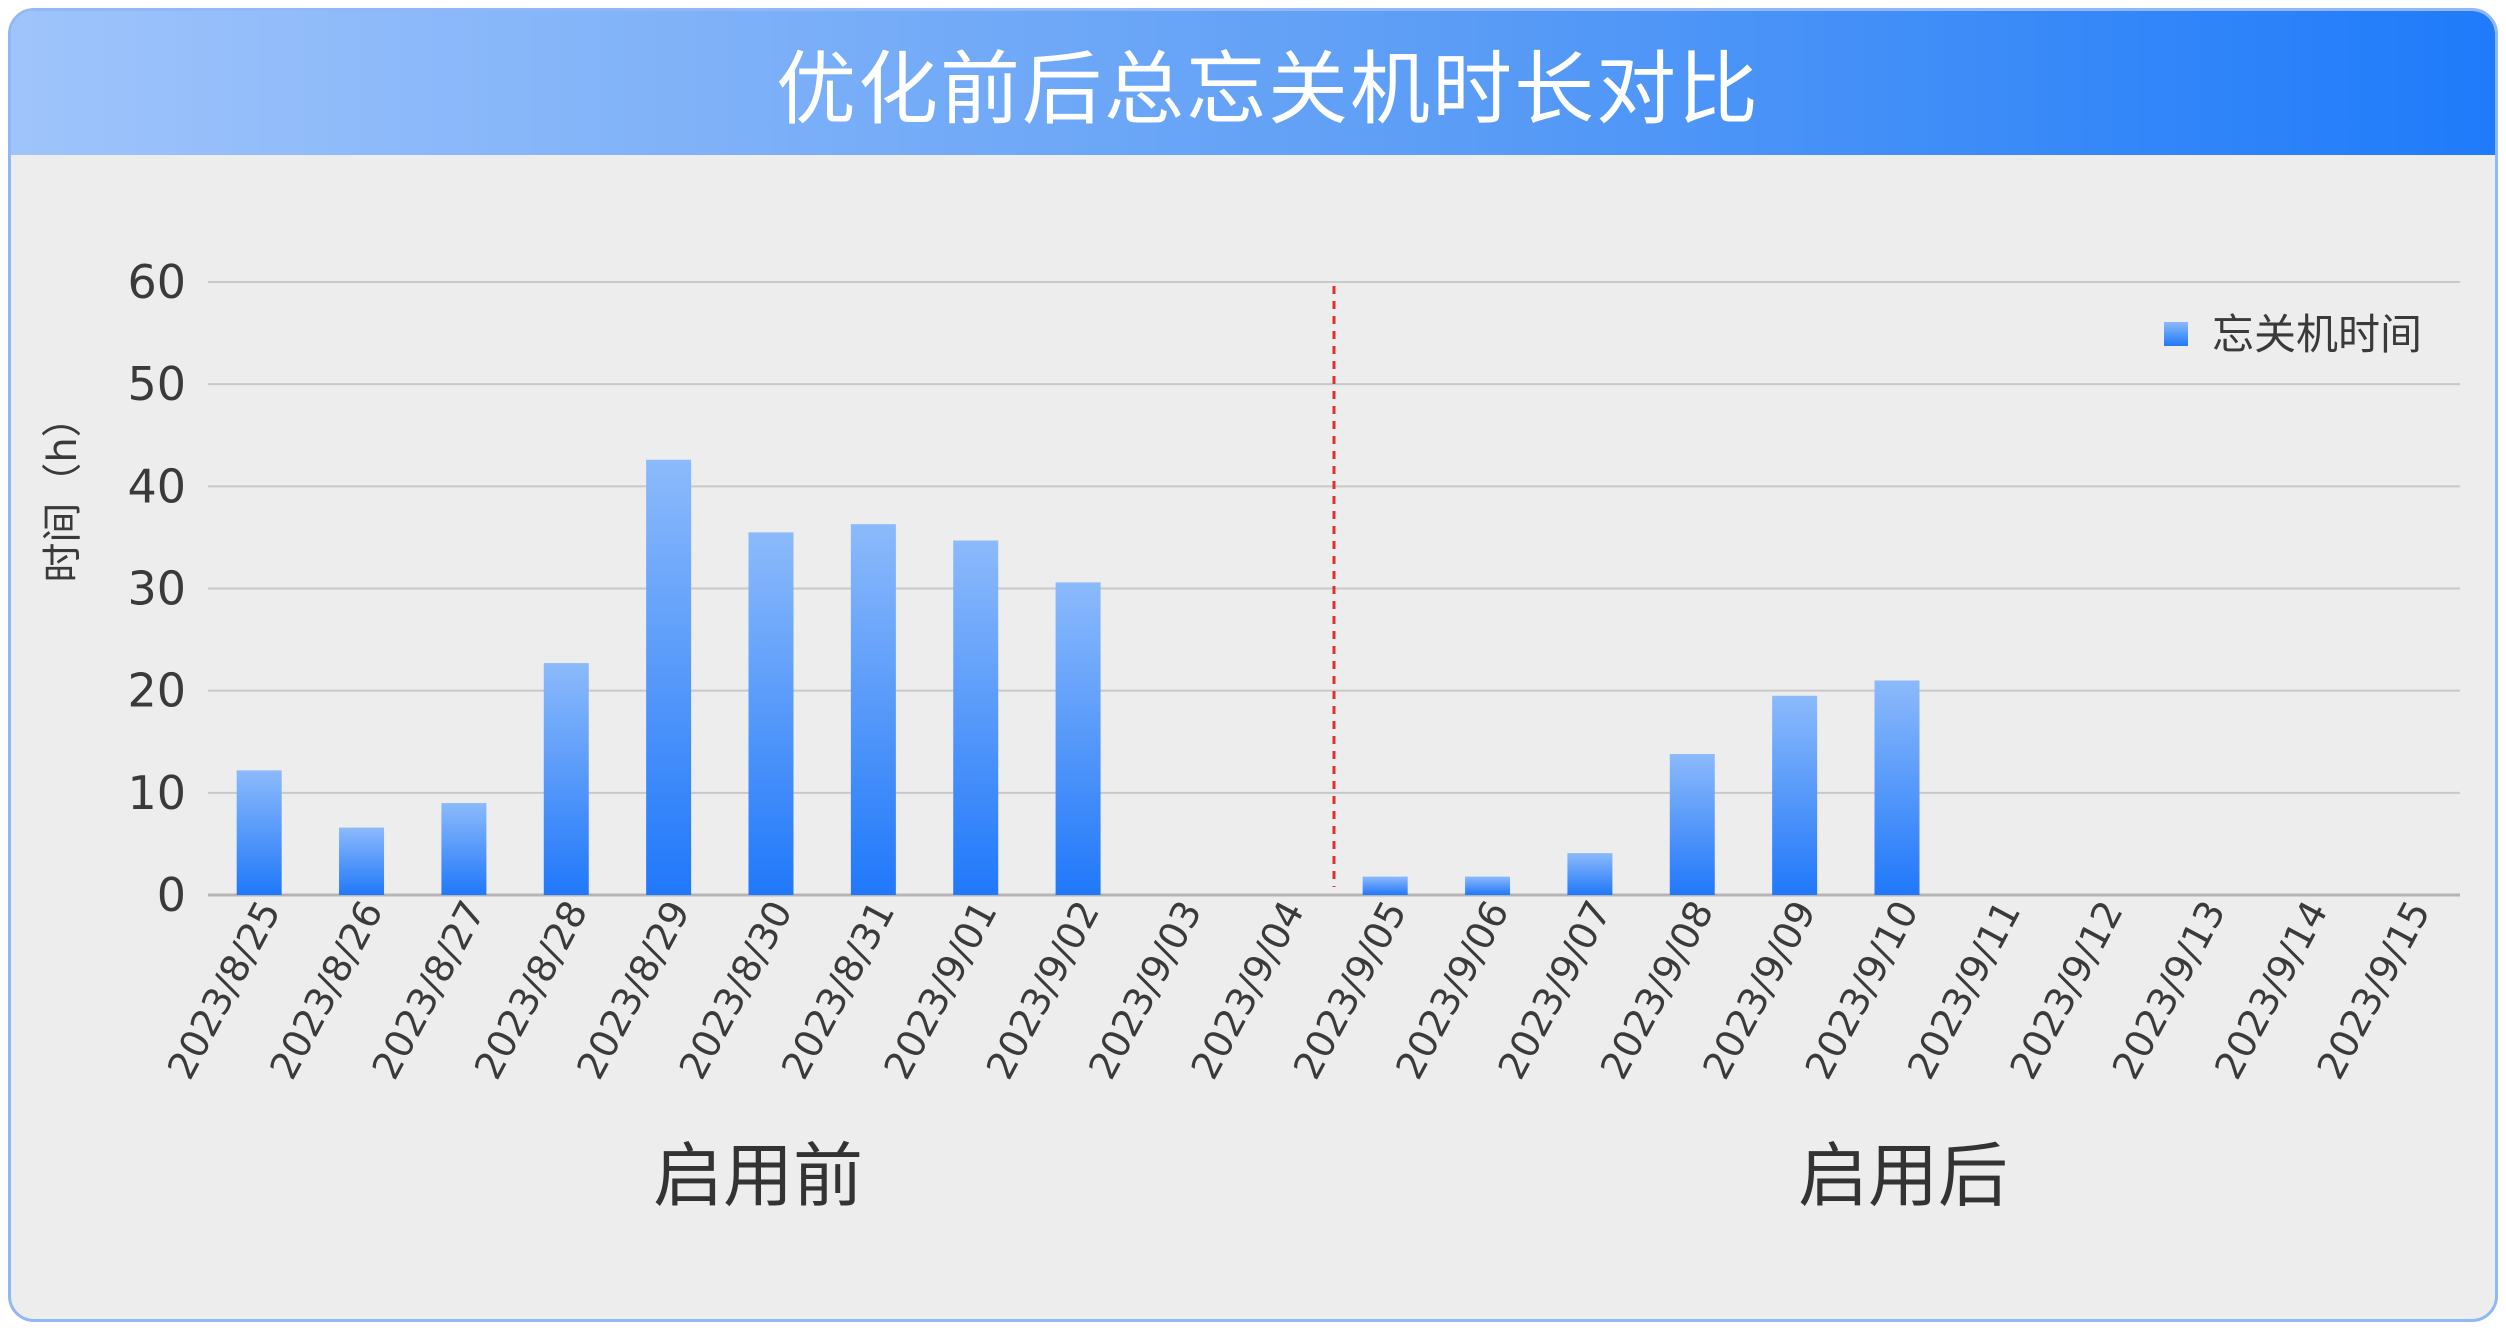 Image resolution: width=2506 pixels, height=1330 pixels. What do you see at coordinates (758, 1176) in the screenshot?
I see `group-label-before: 启用前` at bounding box center [758, 1176].